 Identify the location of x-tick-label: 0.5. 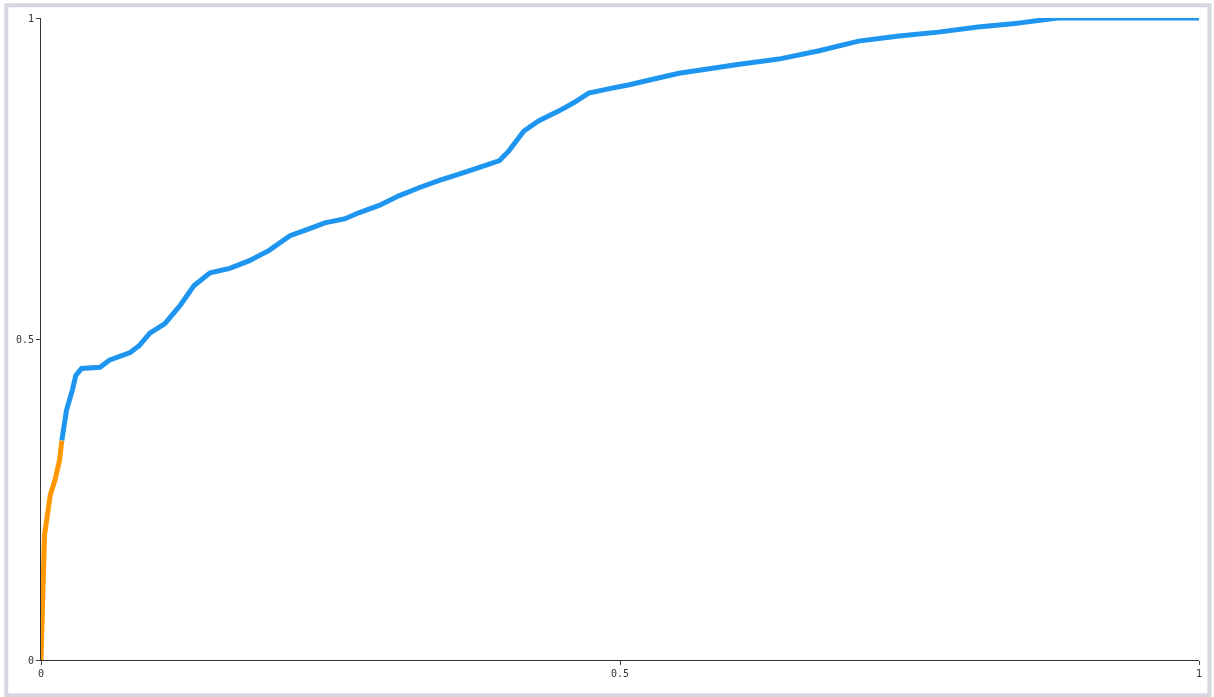
(620, 673).